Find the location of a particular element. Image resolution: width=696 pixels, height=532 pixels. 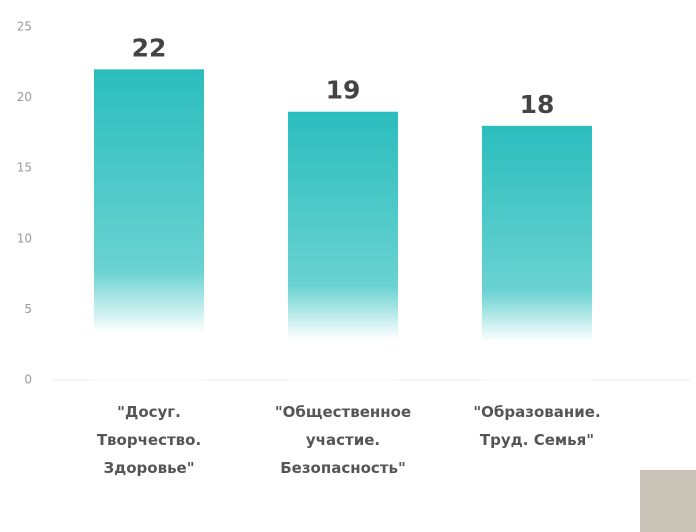

x-tick-label: "Образование. Труд. Семья" is located at coordinates (536, 426).